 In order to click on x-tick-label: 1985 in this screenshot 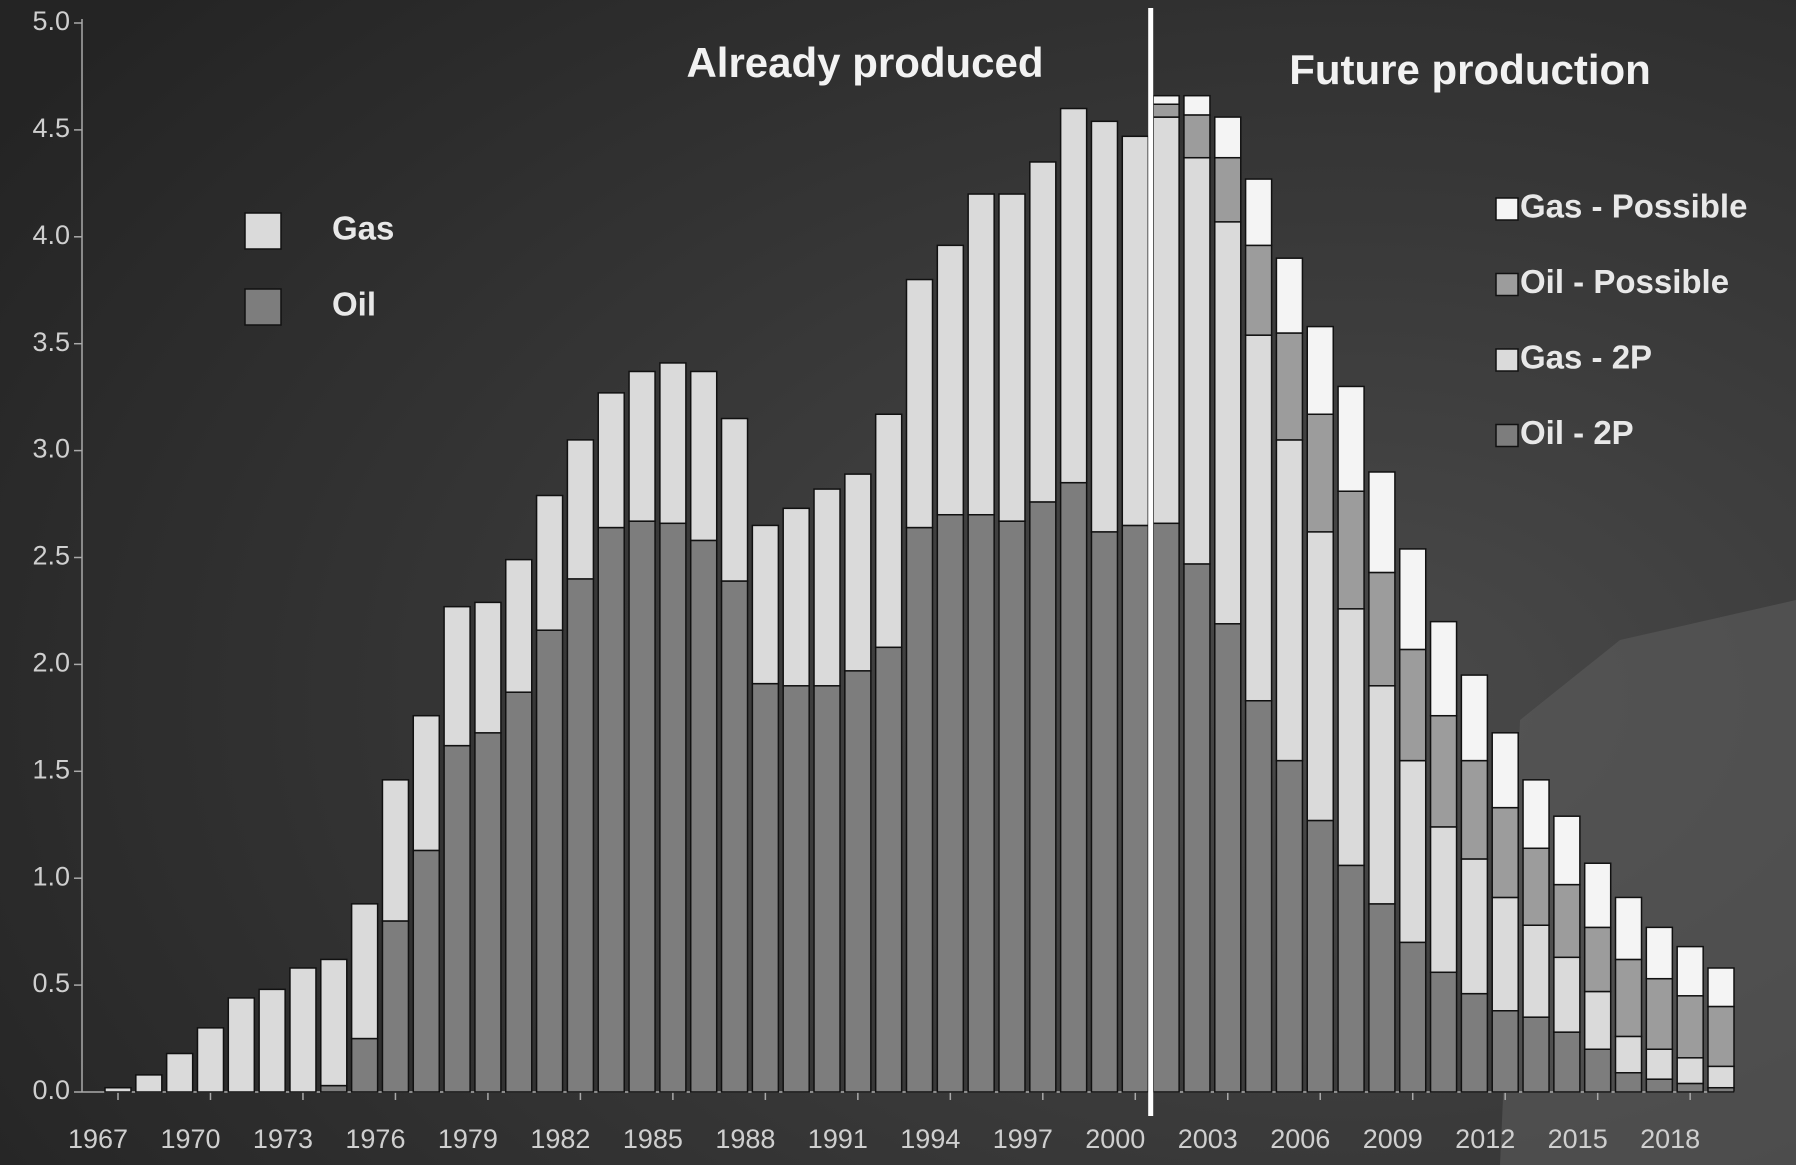, I will do `click(653, 1139)`.